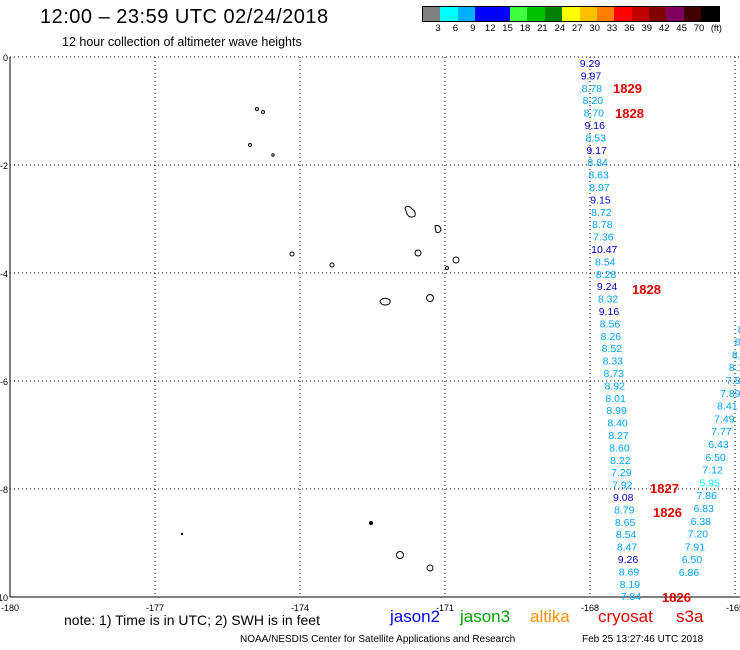 This screenshot has height=650, width=740. Describe the element at coordinates (472, 28) in the screenshot. I see `legend-label: 9` at that location.